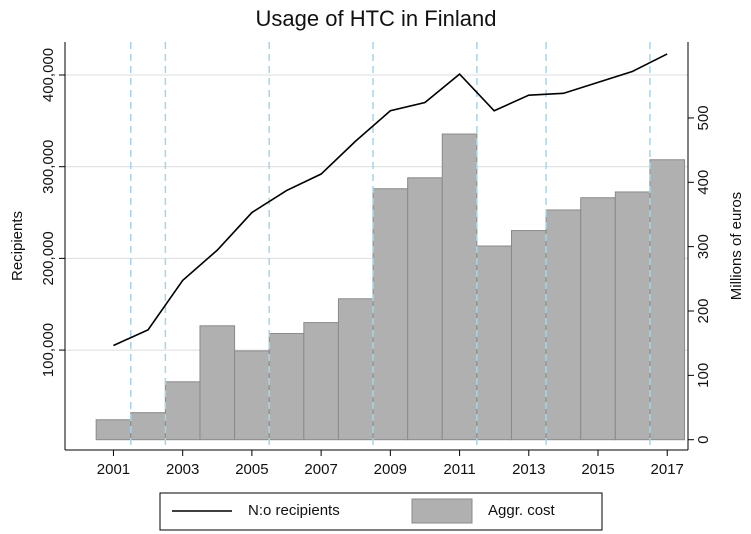 This screenshot has width=751, height=534. What do you see at coordinates (381, 511) in the screenshot?
I see `legend-box` at bounding box center [381, 511].